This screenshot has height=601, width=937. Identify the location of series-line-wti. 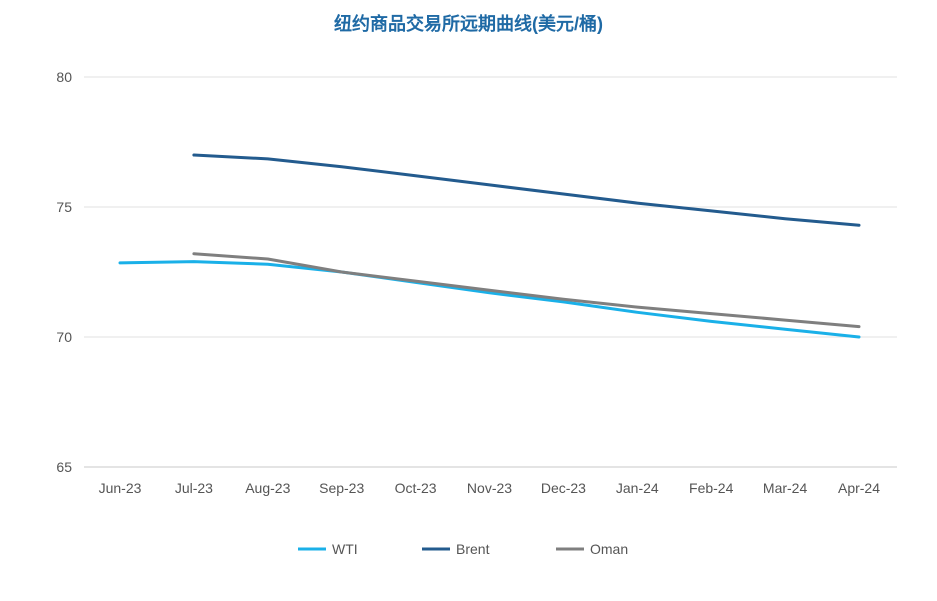
(489, 299).